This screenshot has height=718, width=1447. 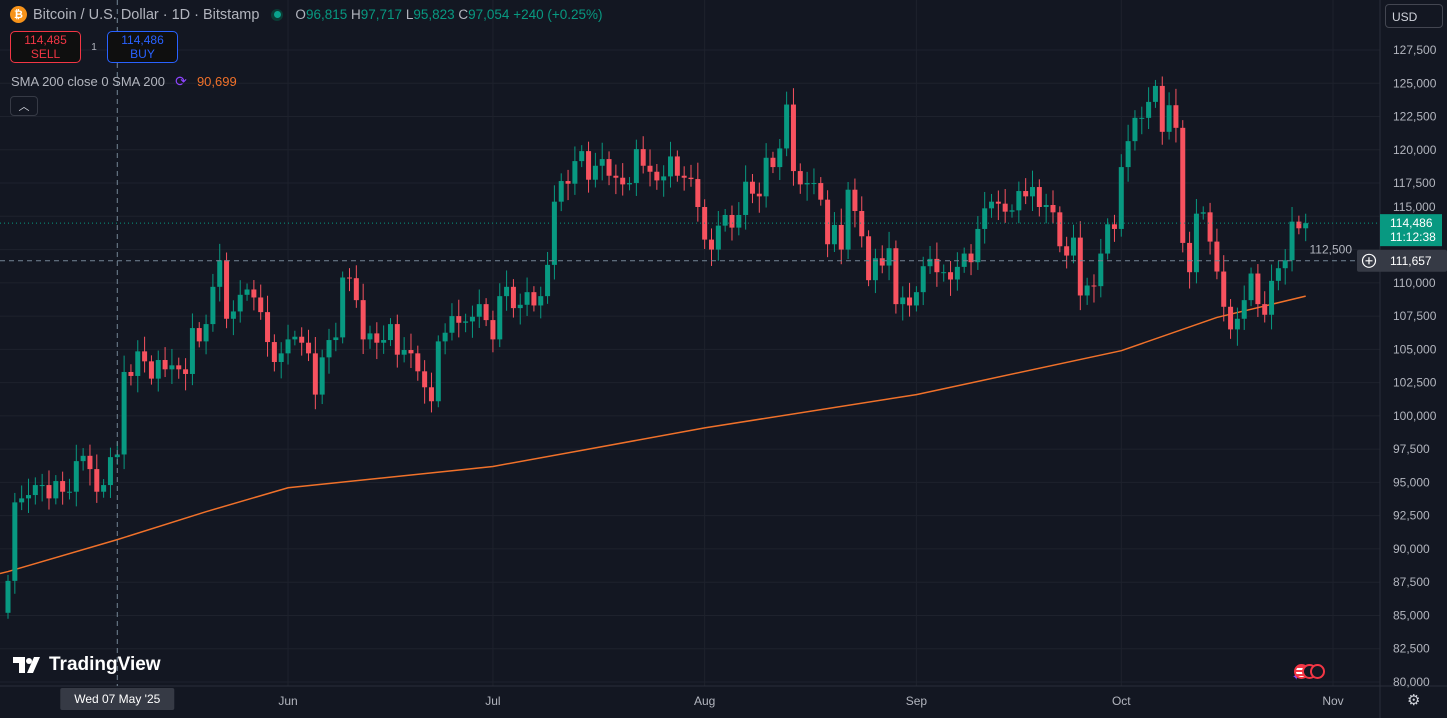 What do you see at coordinates (117, 699) in the screenshot?
I see `crosshair-date-label: Wed 07 May '25` at bounding box center [117, 699].